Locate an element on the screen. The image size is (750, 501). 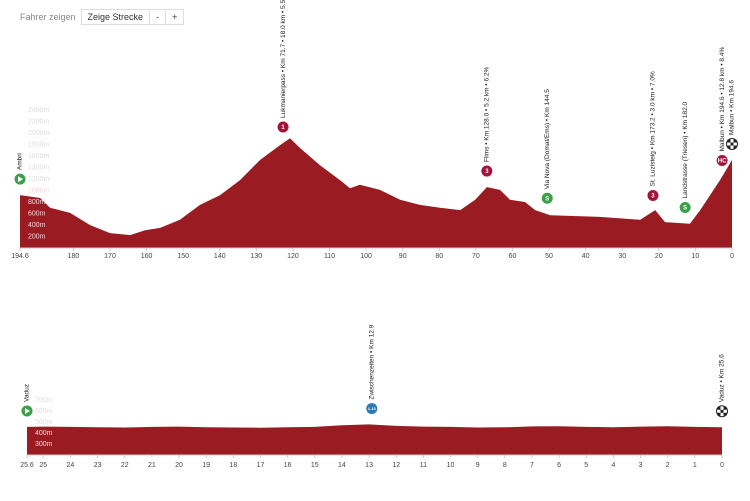
x-tick-label: 90 is located at coordinates (403, 256).